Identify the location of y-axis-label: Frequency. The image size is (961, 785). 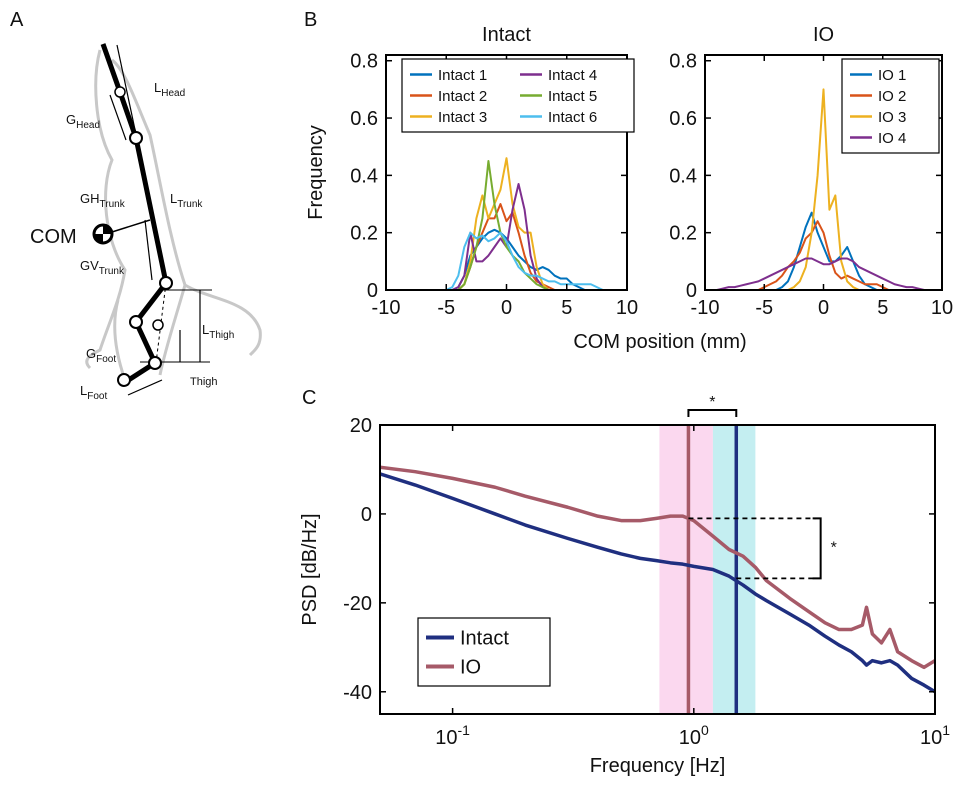
(316, 172).